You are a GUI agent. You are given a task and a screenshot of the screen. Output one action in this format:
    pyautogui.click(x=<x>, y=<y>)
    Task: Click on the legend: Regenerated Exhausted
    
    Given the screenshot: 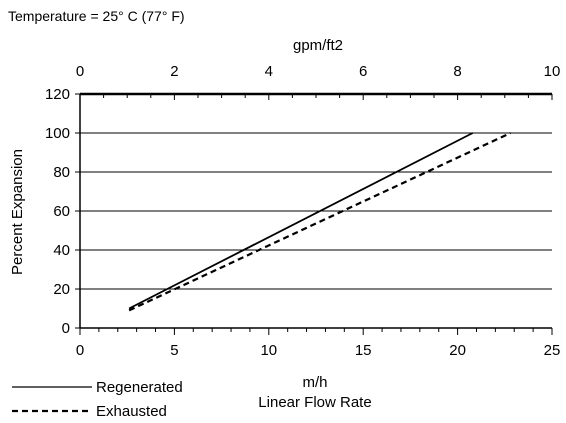 What is the action you would take?
    pyautogui.click(x=97, y=399)
    